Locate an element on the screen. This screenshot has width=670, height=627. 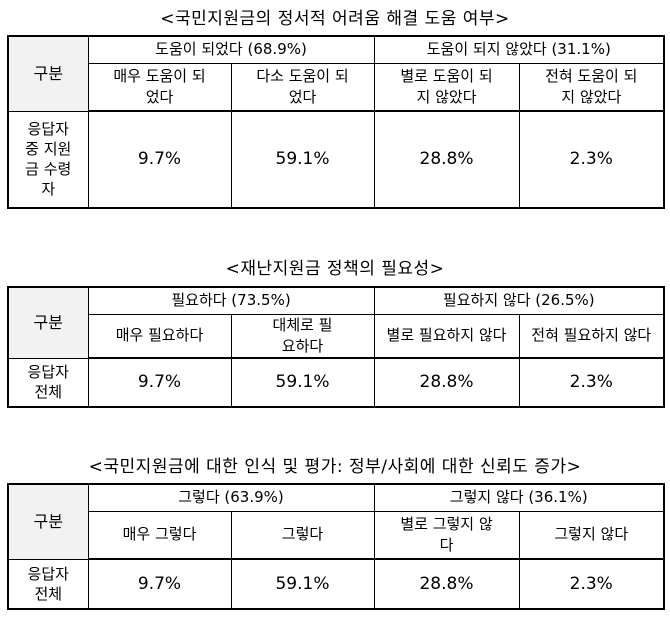
table3-value-cell: 2.3% is located at coordinates (591, 584).